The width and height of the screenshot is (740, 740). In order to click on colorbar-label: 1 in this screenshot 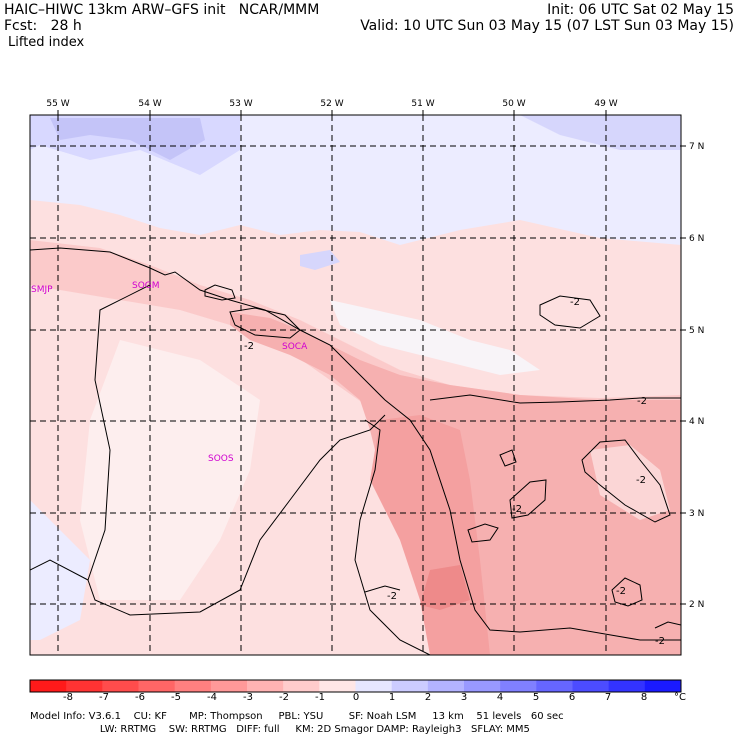, I will do `click(392, 697)`.